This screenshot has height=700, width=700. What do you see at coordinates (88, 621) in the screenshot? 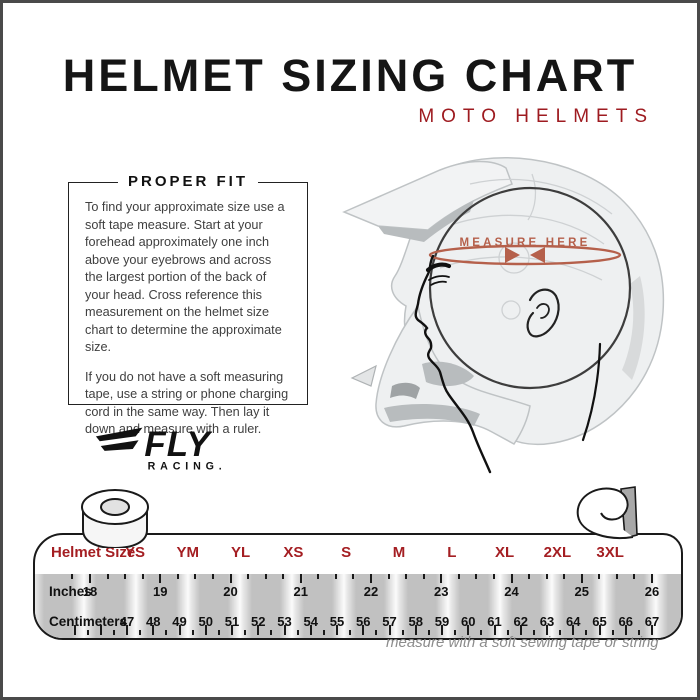
I see `centimeters-row-label: Centimeters` at bounding box center [88, 621].